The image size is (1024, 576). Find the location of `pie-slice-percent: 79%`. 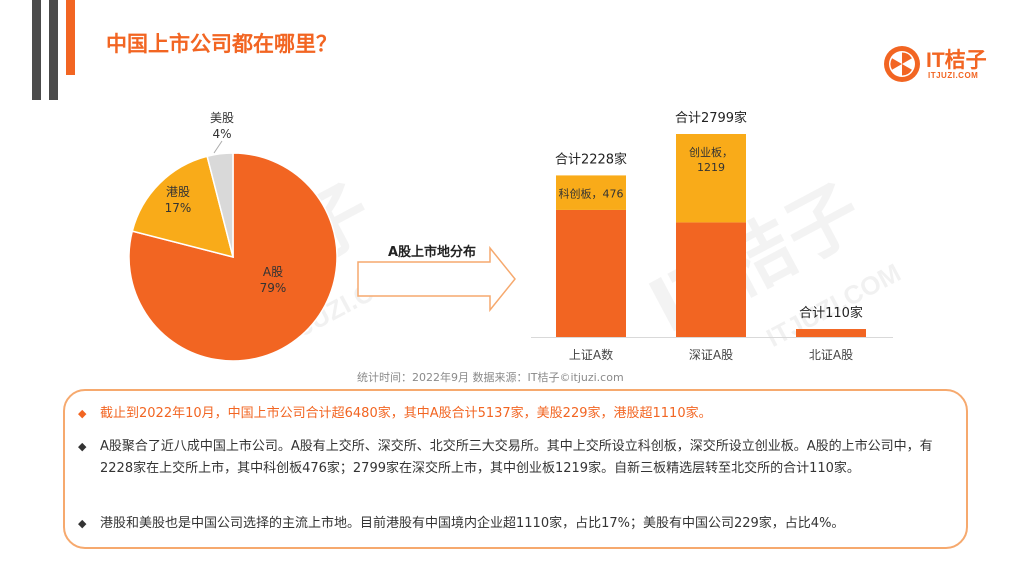

pie-slice-percent: 79% is located at coordinates (273, 288).